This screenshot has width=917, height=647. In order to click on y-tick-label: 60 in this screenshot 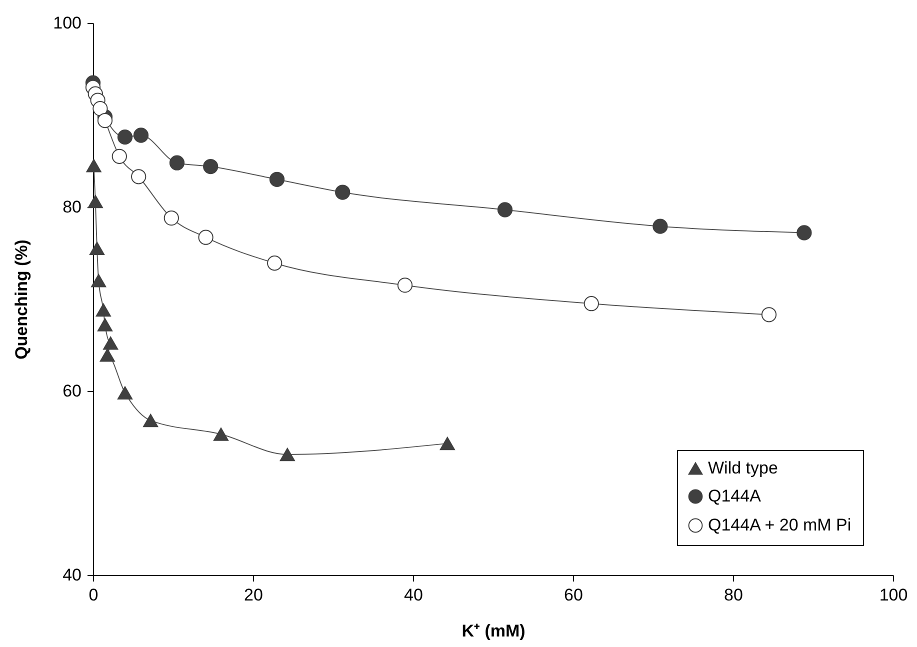, I will do `click(72, 391)`.